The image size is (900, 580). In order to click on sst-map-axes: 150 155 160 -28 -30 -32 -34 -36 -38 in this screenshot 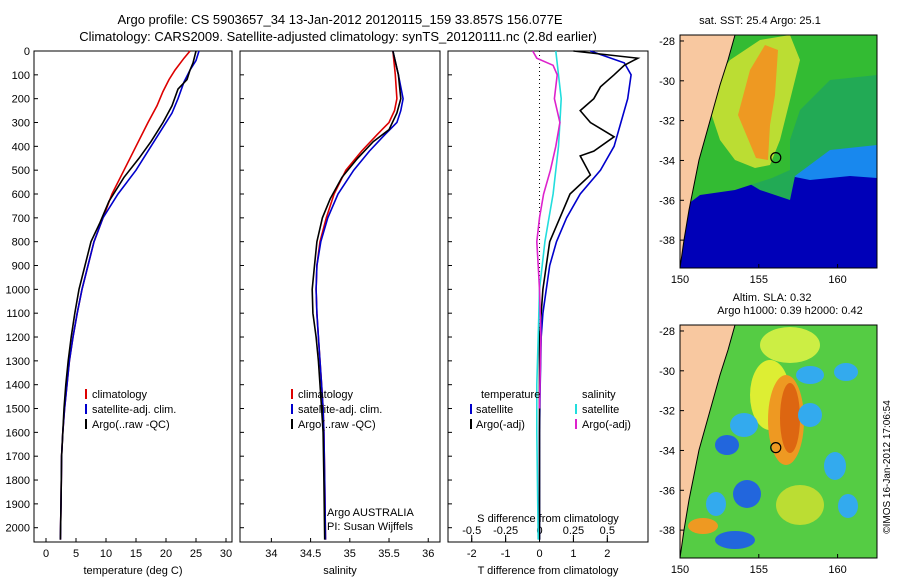, I will do `click(753, 161)`.